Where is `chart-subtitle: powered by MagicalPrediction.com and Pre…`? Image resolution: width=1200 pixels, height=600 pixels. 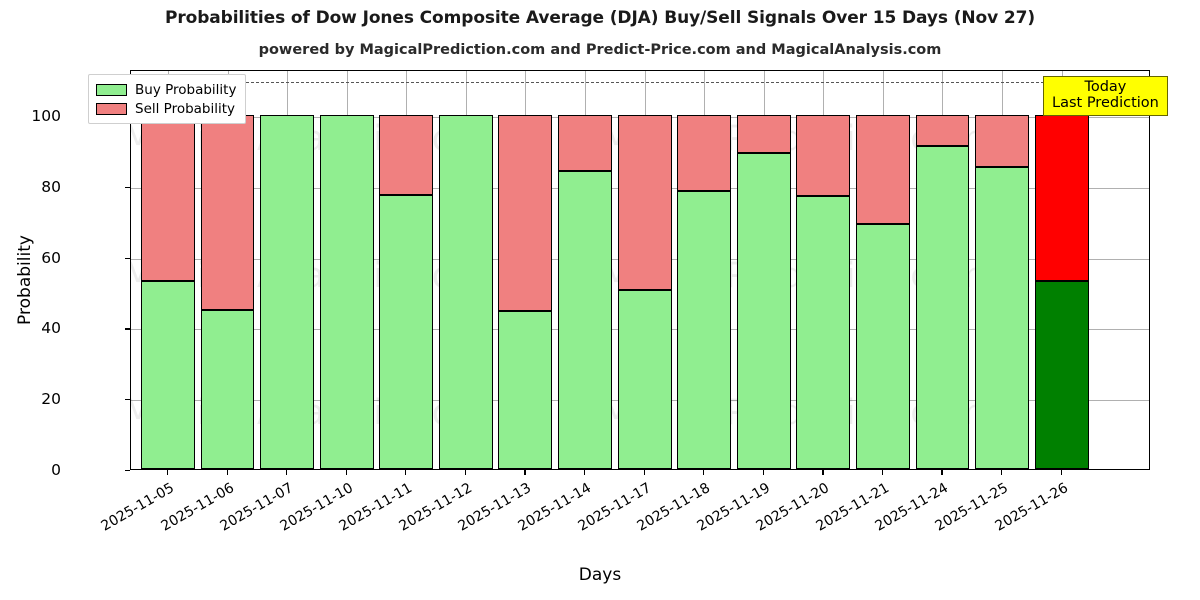 chart-subtitle: powered by MagicalPrediction.com and Pre… is located at coordinates (600, 50).